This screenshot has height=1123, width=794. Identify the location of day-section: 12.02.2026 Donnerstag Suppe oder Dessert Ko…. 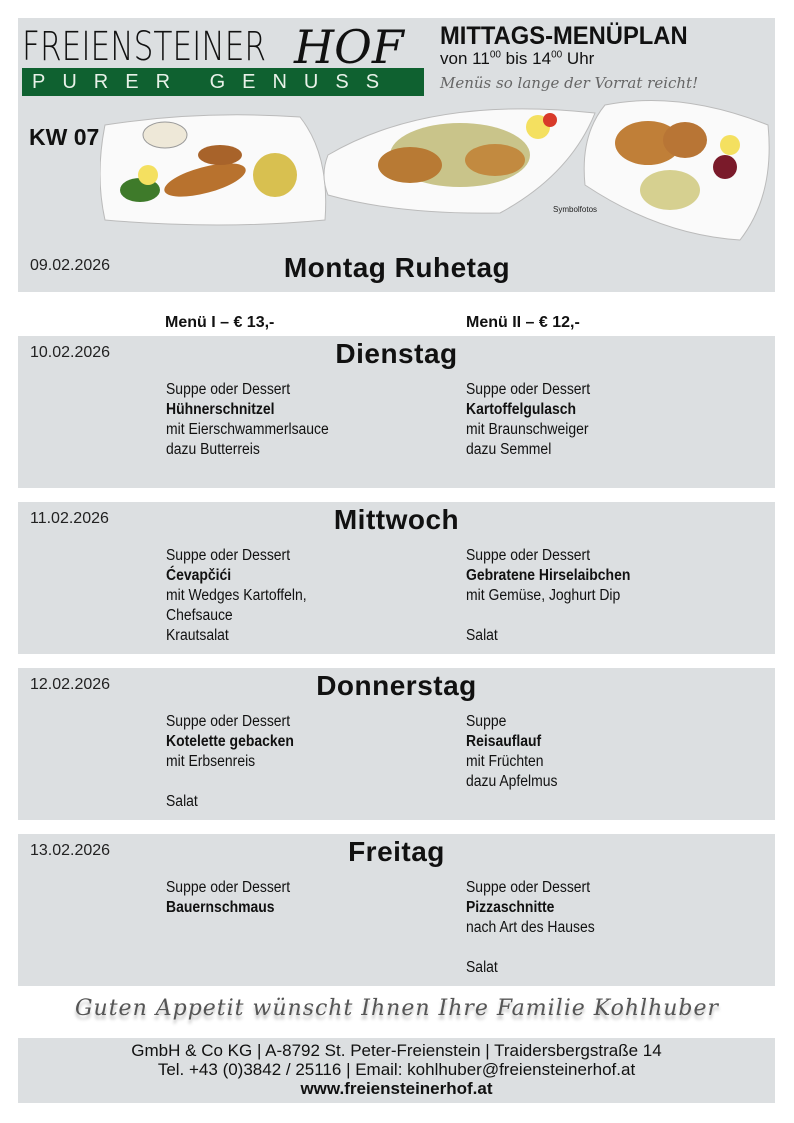
(396, 744).